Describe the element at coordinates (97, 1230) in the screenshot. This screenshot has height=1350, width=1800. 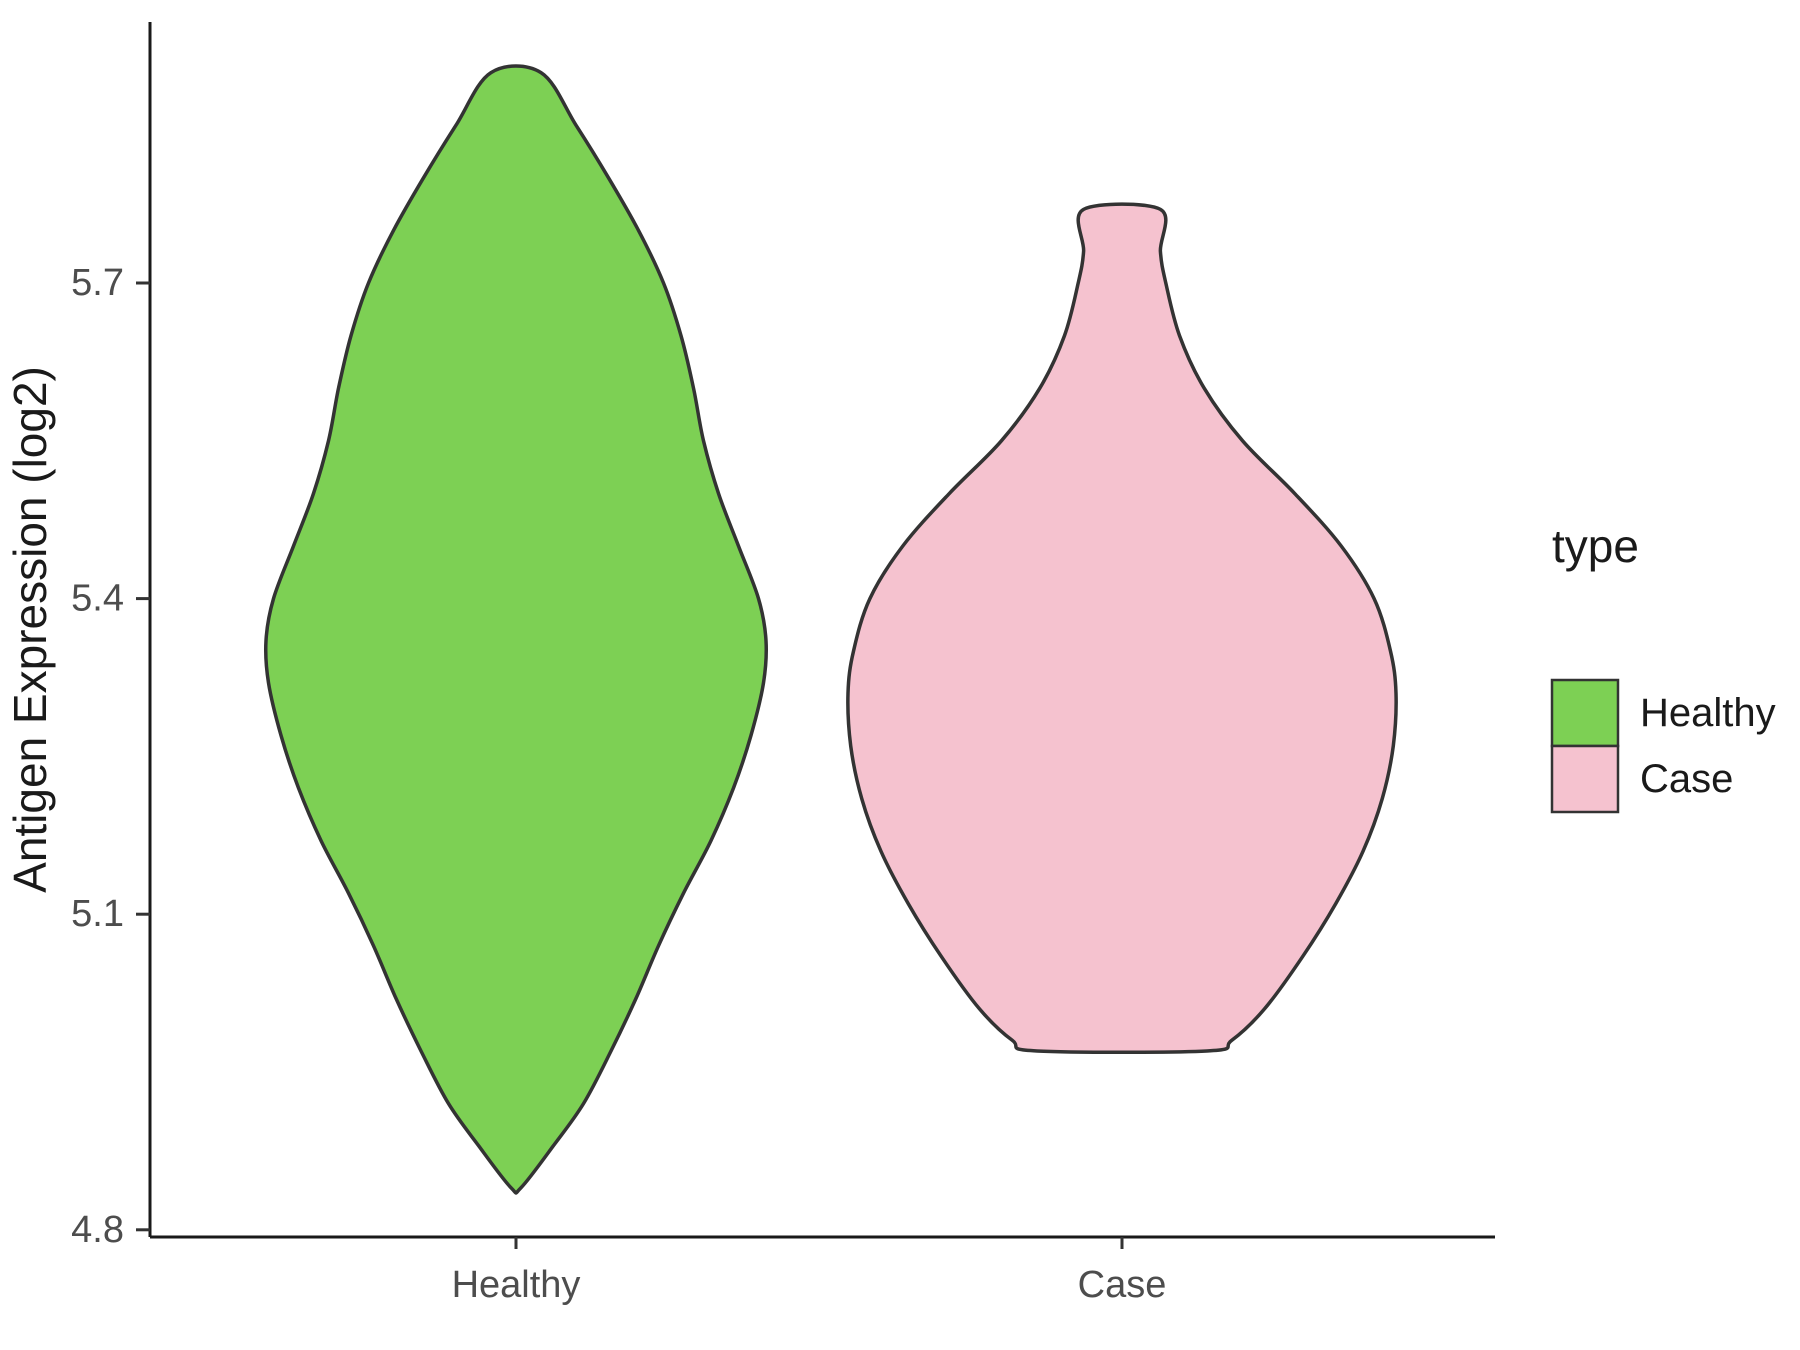
I see `y-tick-label: 4.8` at that location.